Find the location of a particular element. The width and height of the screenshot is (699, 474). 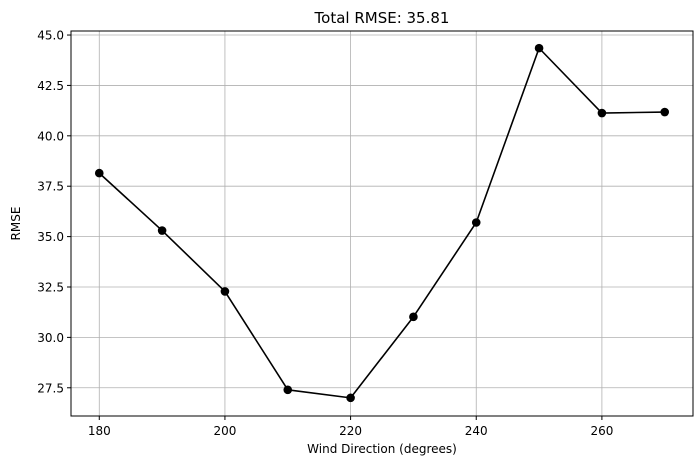

x-axis-label: Wind Direction (degrees) is located at coordinates (382, 449).